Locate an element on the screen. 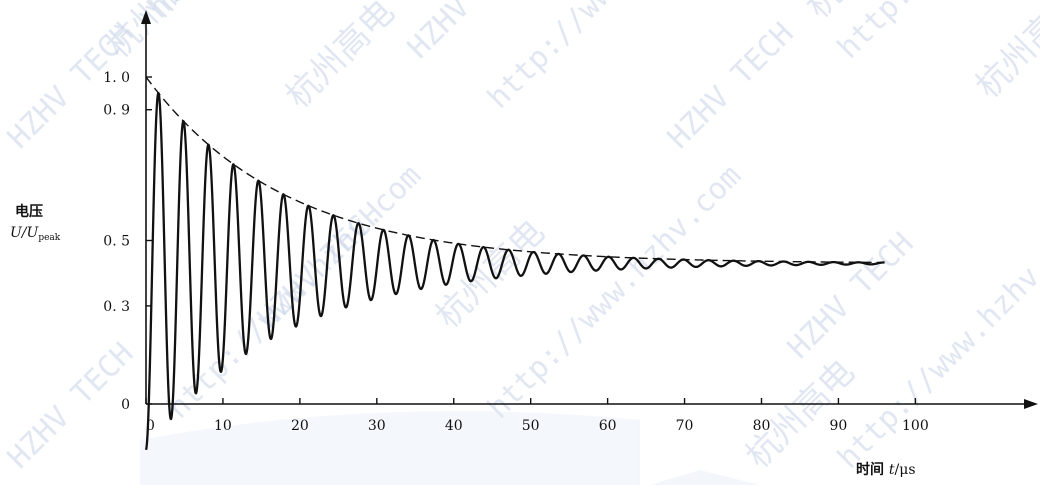 The width and height of the screenshot is (1040, 485). y-ticks: 0 0. 3 0. 5 0. 9 1. 0 is located at coordinates (127, 241).